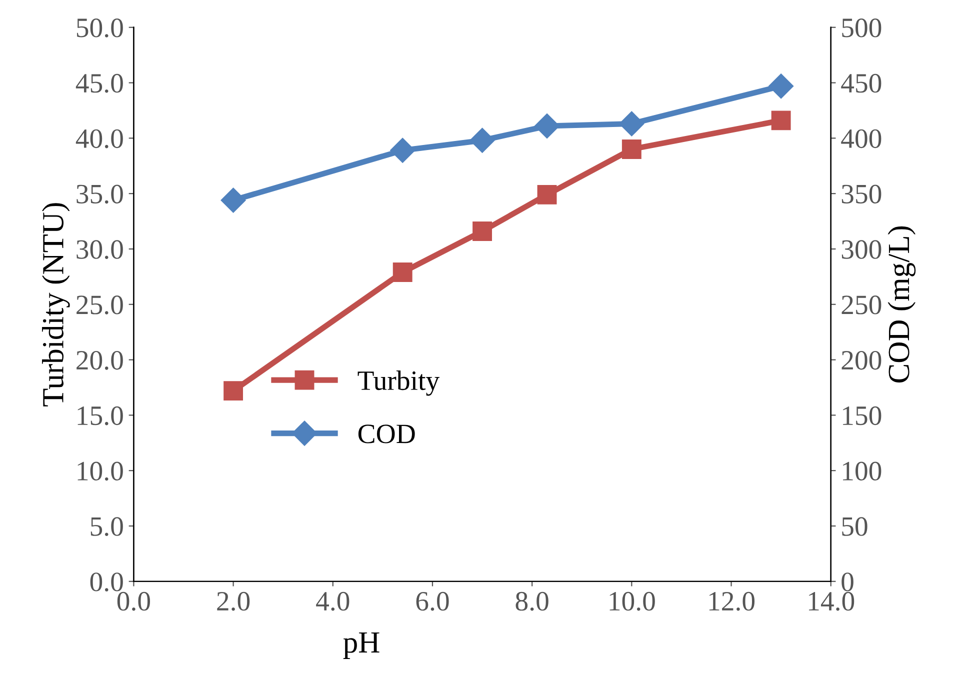 The height and width of the screenshot is (684, 955). Describe the element at coordinates (99, 28) in the screenshot. I see `y-tick-label: 50.0` at that location.